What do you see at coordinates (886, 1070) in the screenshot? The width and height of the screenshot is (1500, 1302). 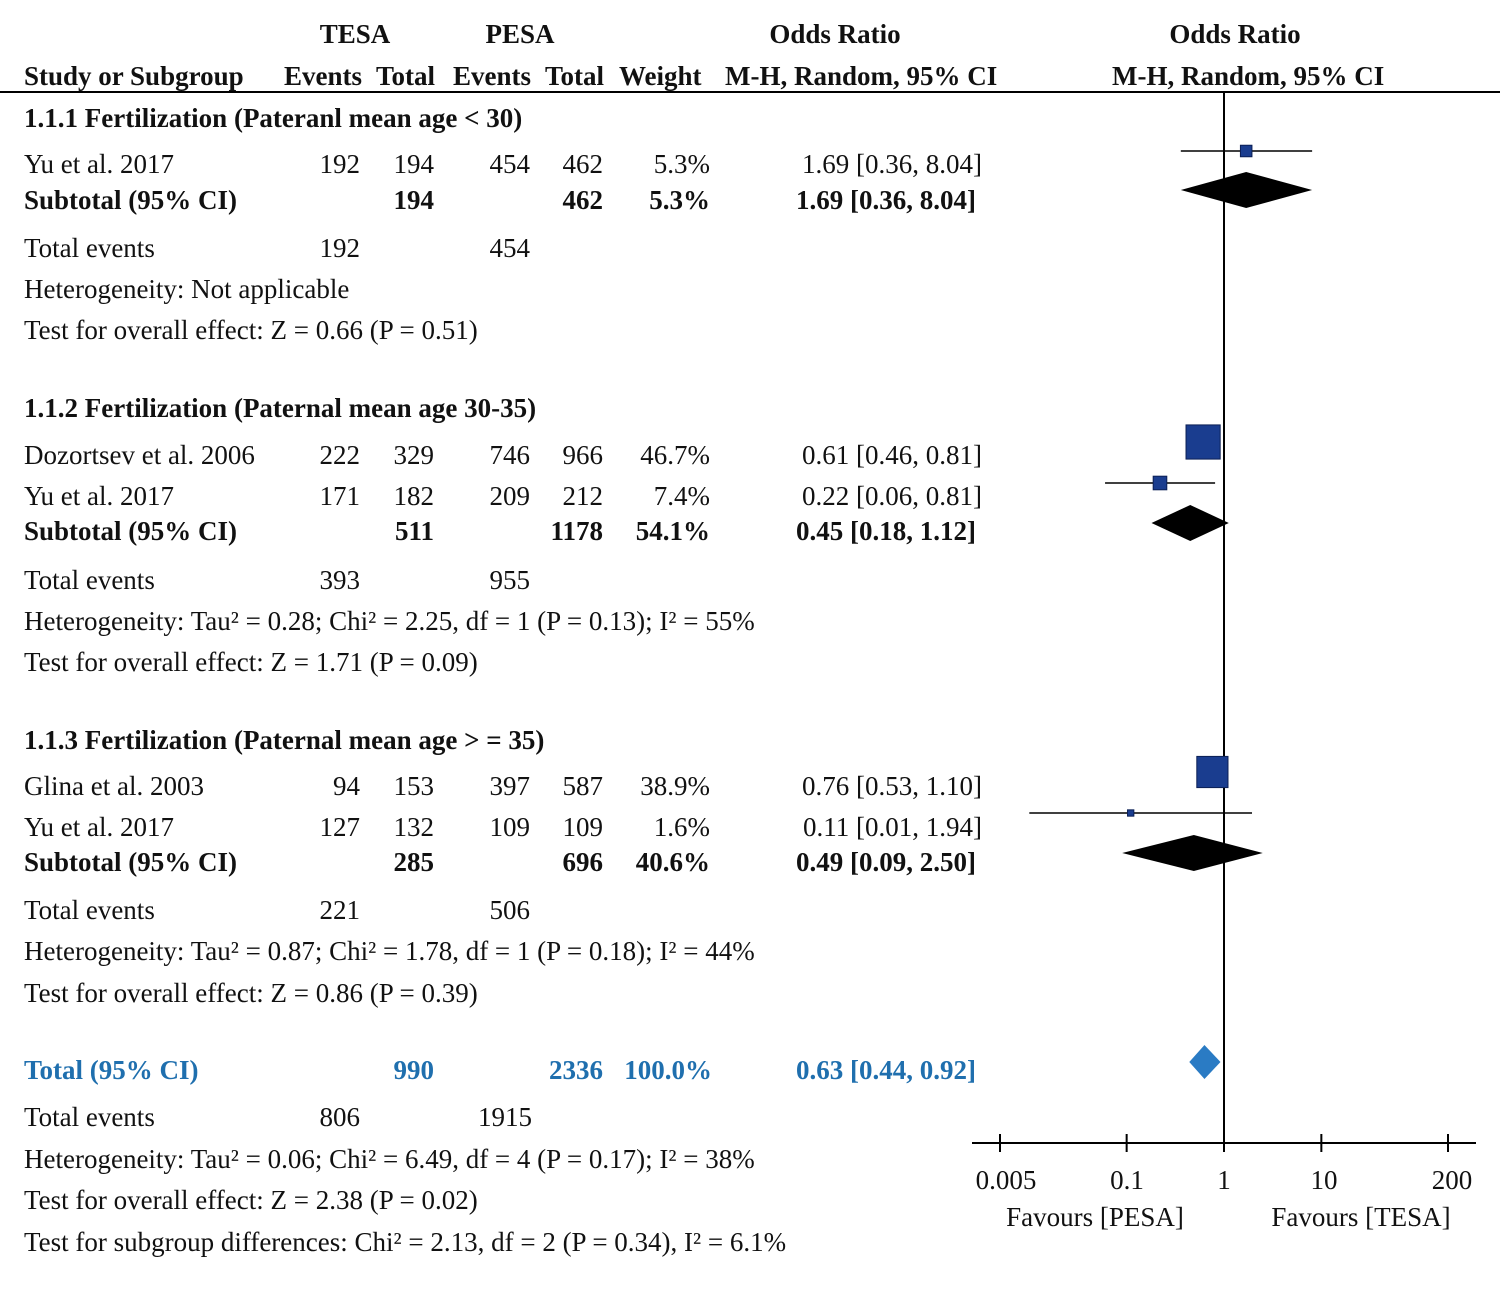 I see `total-or-ci: 0.63 [0.44, 0.92]` at bounding box center [886, 1070].